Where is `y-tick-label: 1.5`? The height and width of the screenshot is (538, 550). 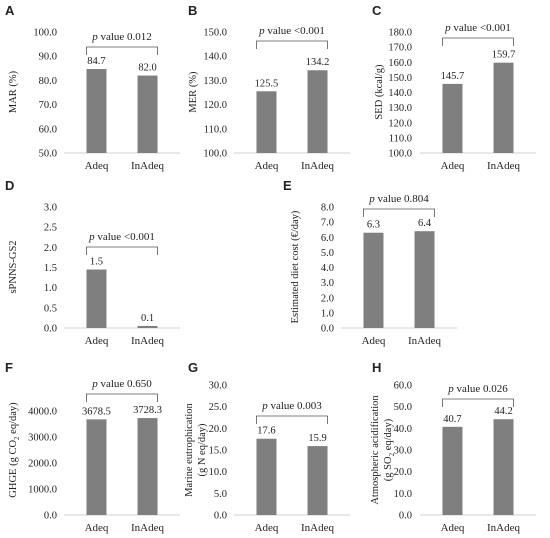 y-tick-label: 1.5 is located at coordinates (50, 268).